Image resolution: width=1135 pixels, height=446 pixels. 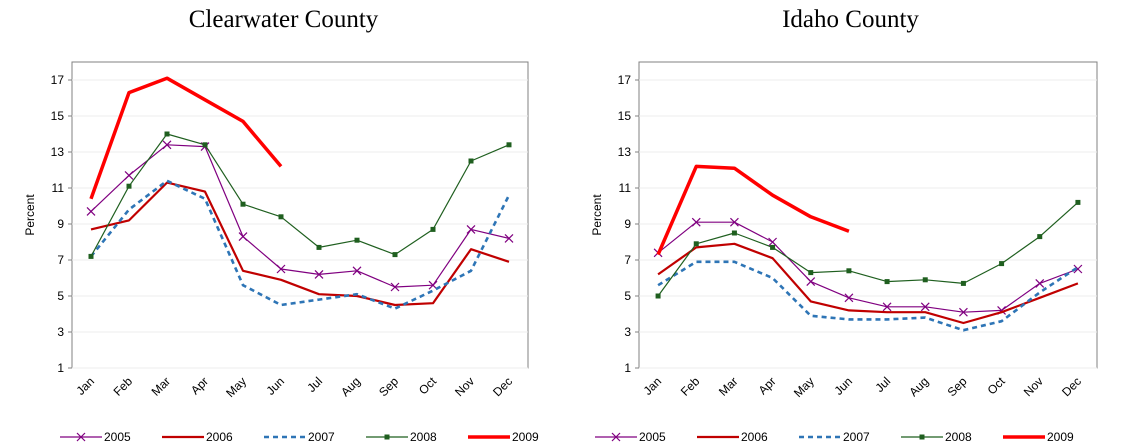 I want to click on y-tick-label: 1, so click(x=60, y=368).